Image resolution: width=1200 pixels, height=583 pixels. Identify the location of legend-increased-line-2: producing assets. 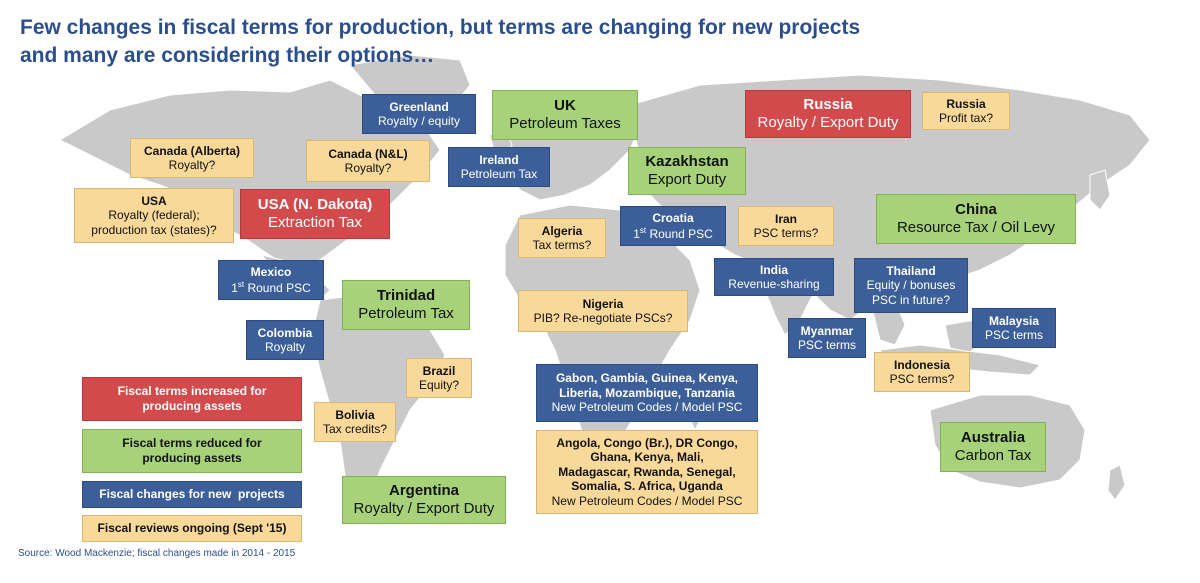
(192, 406).